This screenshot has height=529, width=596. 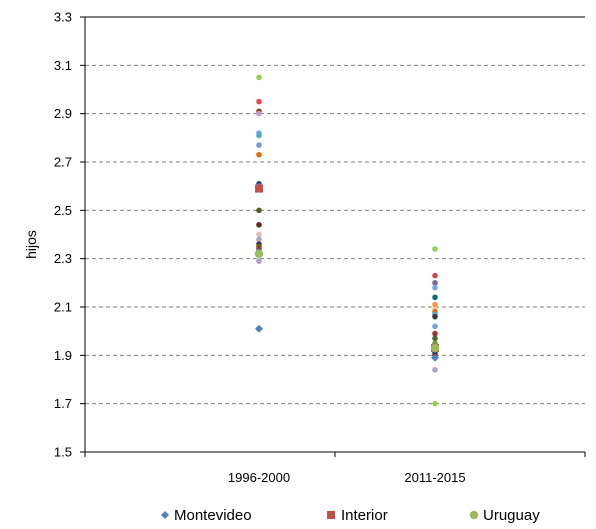 I want to click on y-tick-label: 1.9, so click(x=63, y=355).